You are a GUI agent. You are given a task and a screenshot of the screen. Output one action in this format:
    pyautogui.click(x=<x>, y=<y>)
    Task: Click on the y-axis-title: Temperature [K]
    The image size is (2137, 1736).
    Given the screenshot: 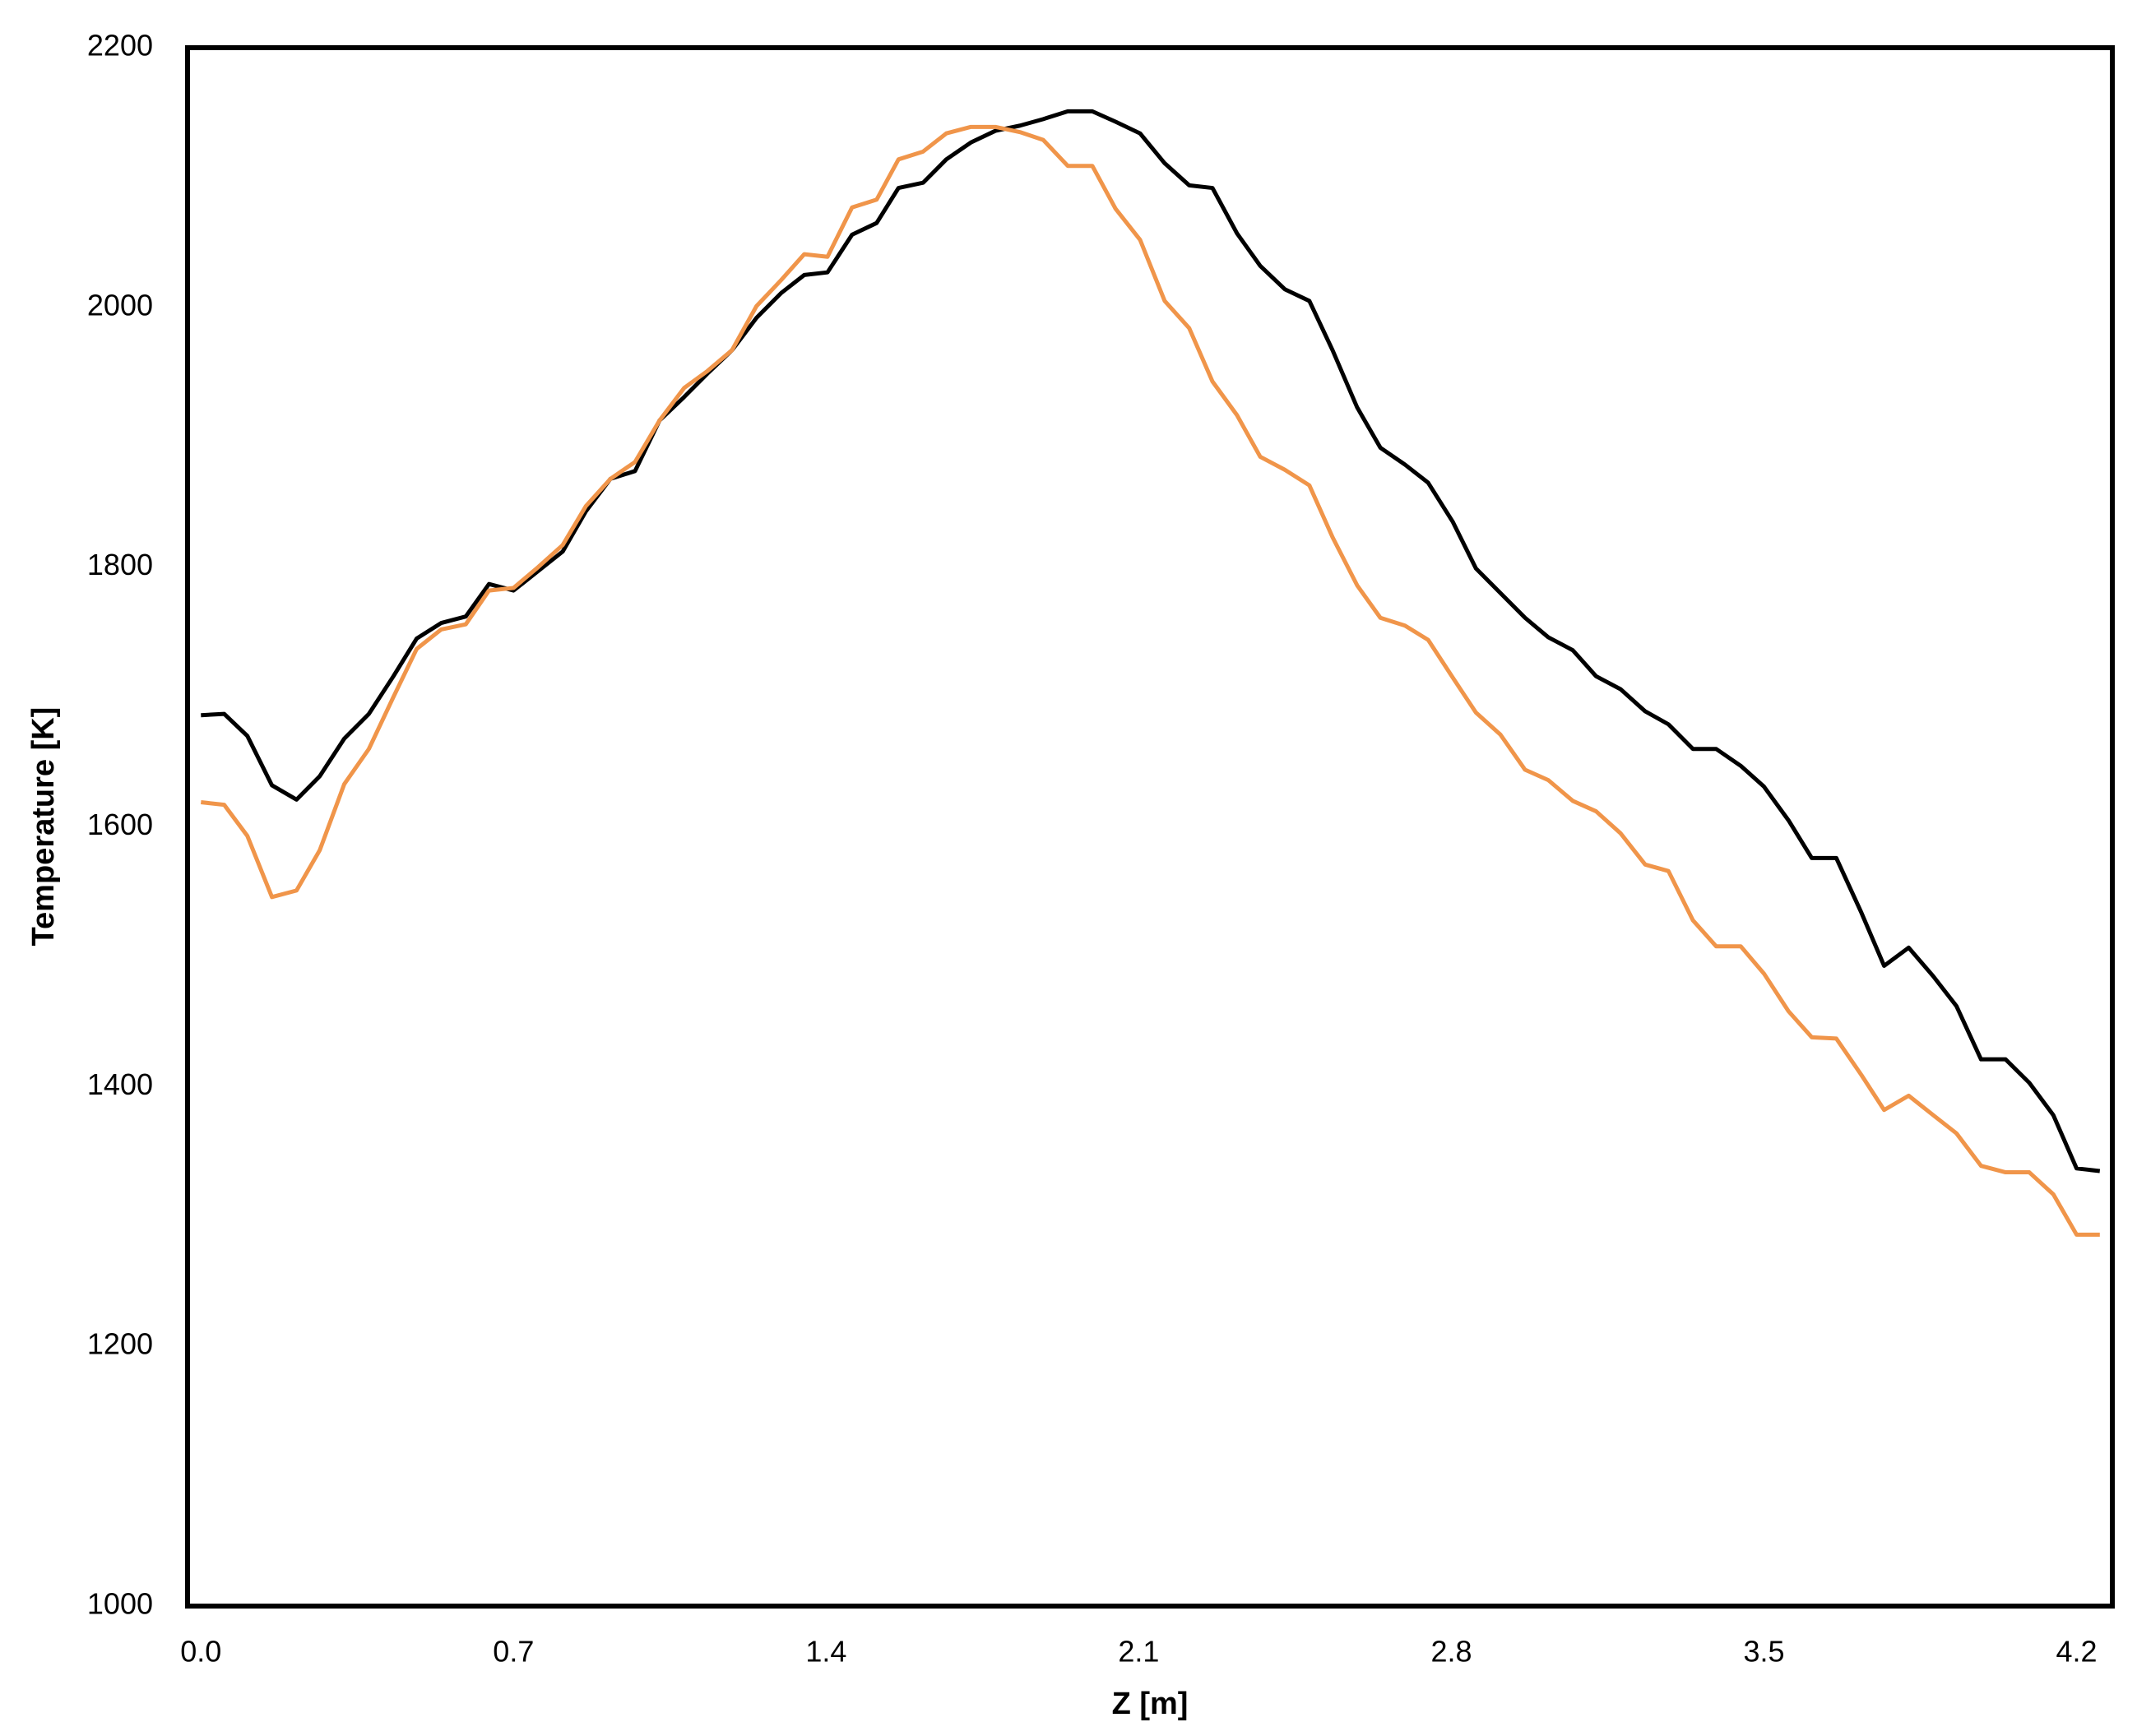 What is the action you would take?
    pyautogui.click(x=43, y=827)
    